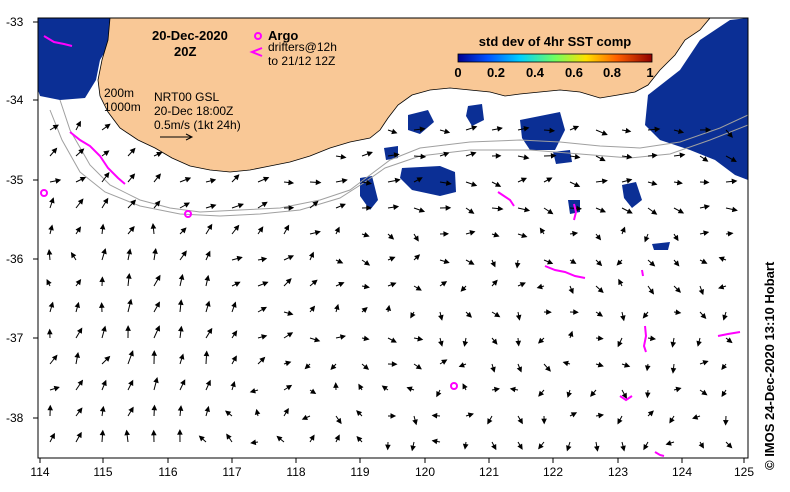 The height and width of the screenshot is (492, 790). What do you see at coordinates (425, 472) in the screenshot?
I see `lon-label: 120` at bounding box center [425, 472].